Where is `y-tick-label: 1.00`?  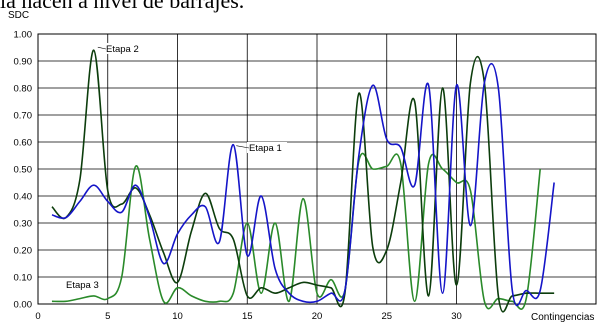 y-tick-label: 1.00 is located at coordinates (23, 35).